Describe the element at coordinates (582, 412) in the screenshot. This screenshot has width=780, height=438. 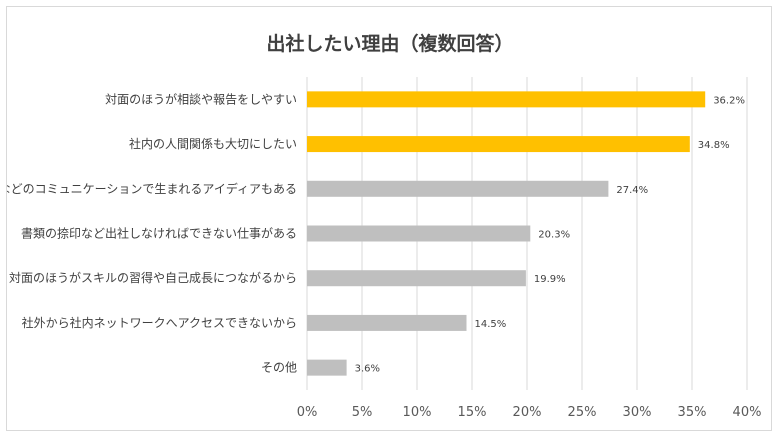
I see `x-tick-label: 25%` at that location.